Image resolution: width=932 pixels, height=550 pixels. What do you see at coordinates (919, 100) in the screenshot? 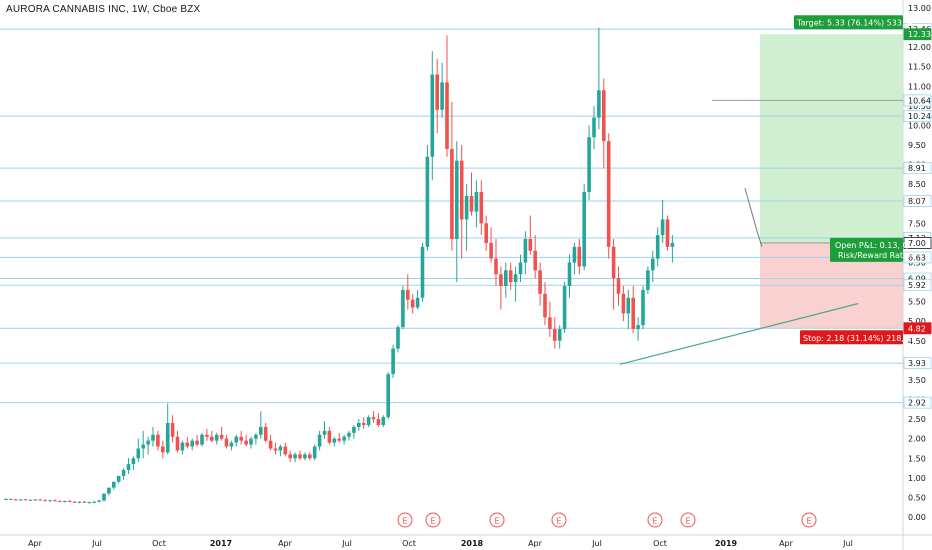
I see `price-badge: 10.64` at bounding box center [919, 100].